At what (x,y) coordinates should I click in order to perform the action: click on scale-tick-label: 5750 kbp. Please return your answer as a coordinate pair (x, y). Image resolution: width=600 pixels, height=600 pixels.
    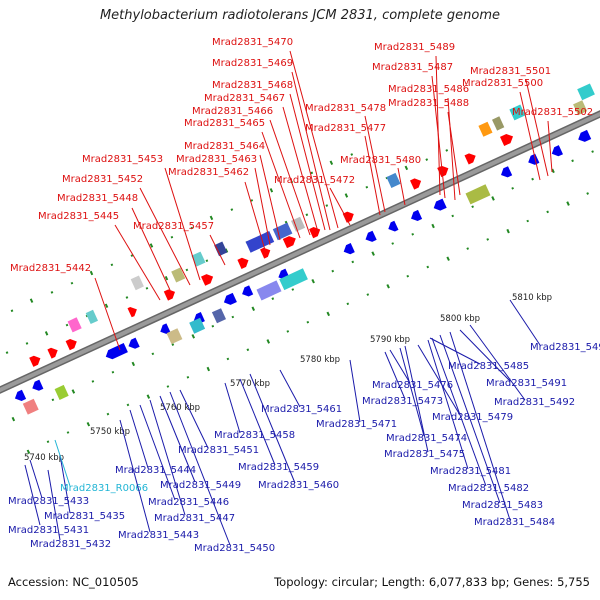
    Looking at the image, I should click on (110, 432).